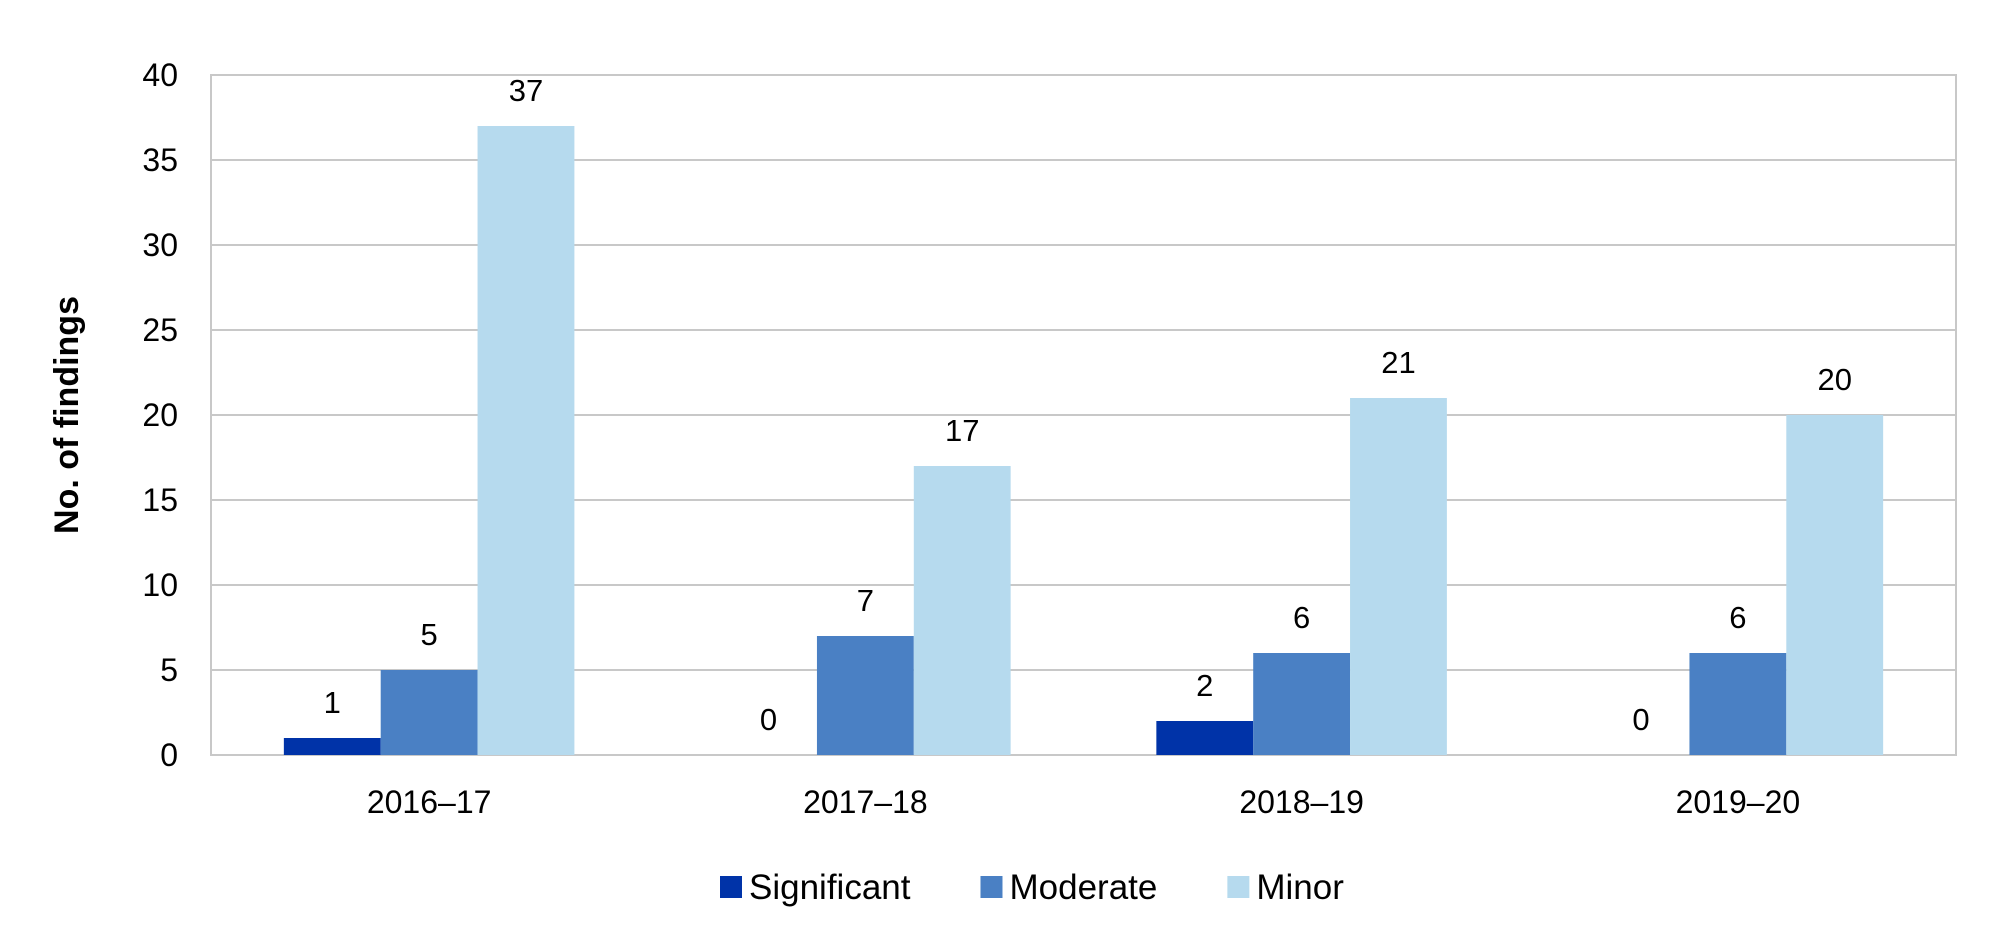  I want to click on data-label-minor-3: 20, so click(1834, 379).